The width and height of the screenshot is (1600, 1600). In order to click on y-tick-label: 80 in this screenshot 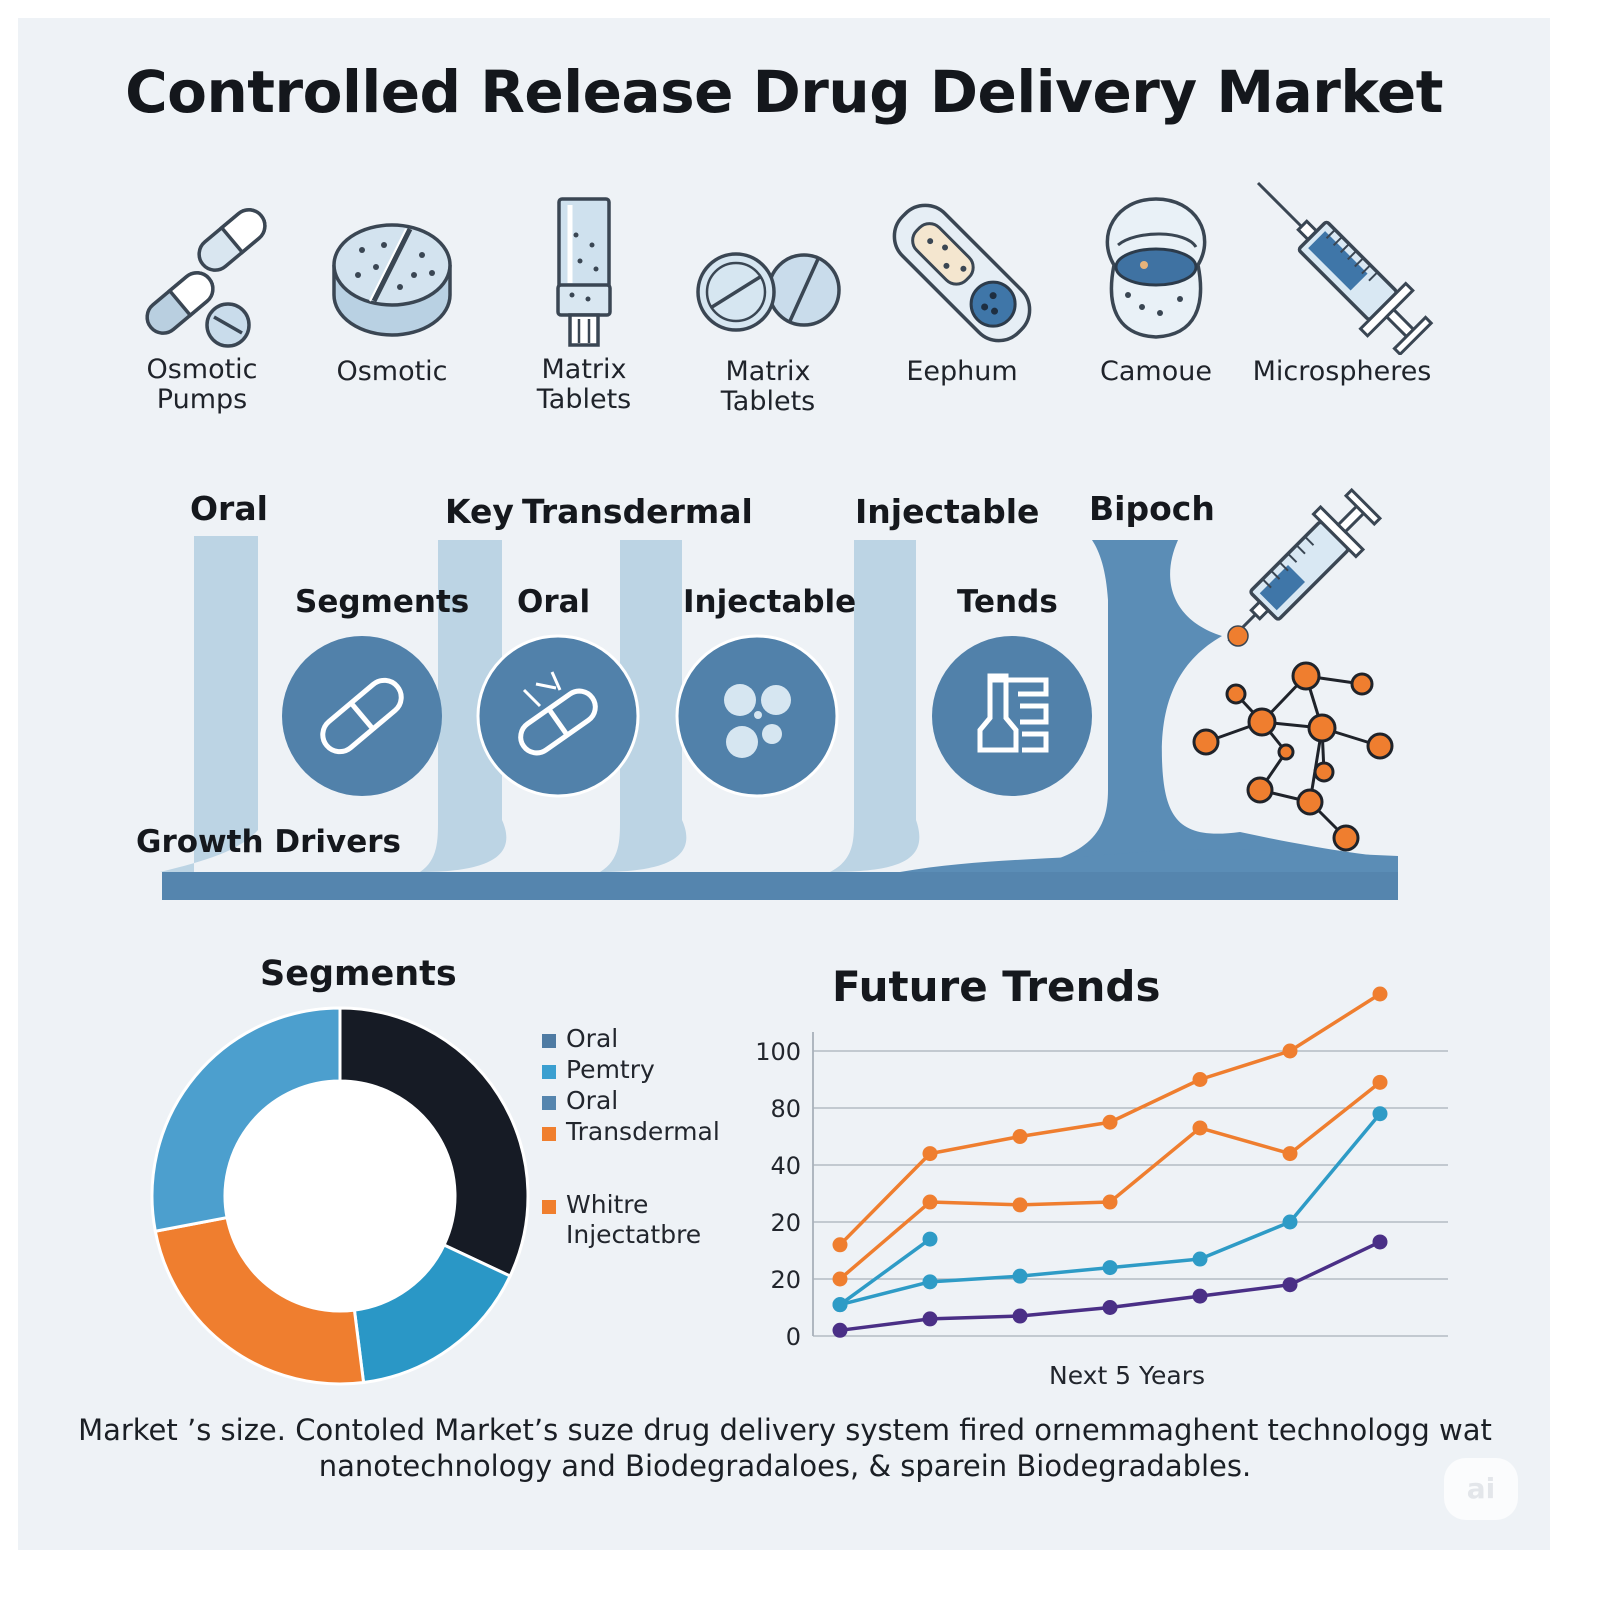, I will do `click(785, 1109)`.